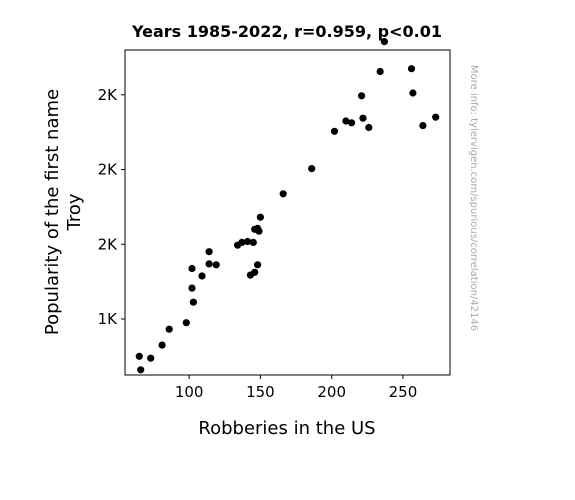 The height and width of the screenshot is (500, 575). Describe the element at coordinates (260, 392) in the screenshot. I see `x-tick-label-1: 150` at that location.